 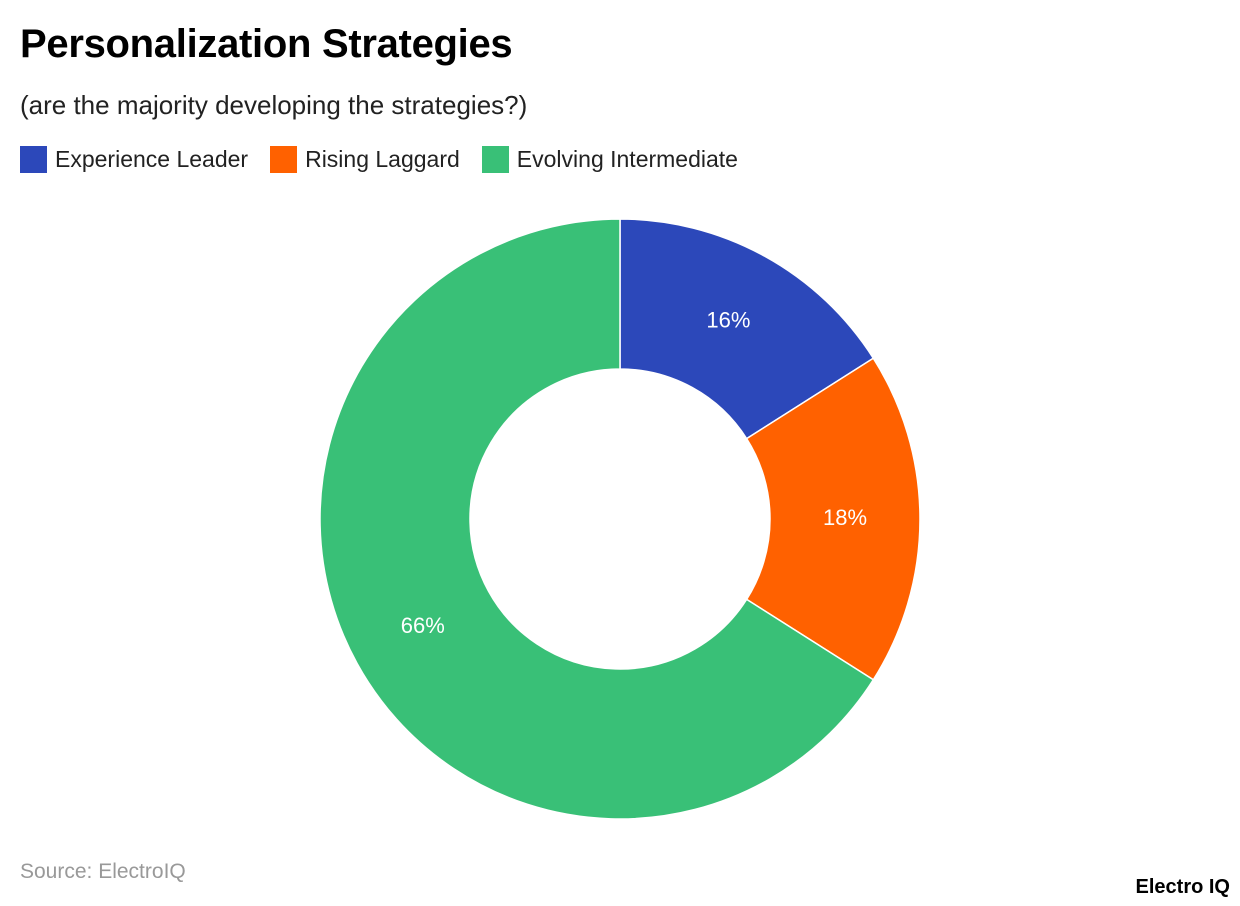 I want to click on legend-item-rising-laggard: Rising Laggard, so click(x=365, y=159).